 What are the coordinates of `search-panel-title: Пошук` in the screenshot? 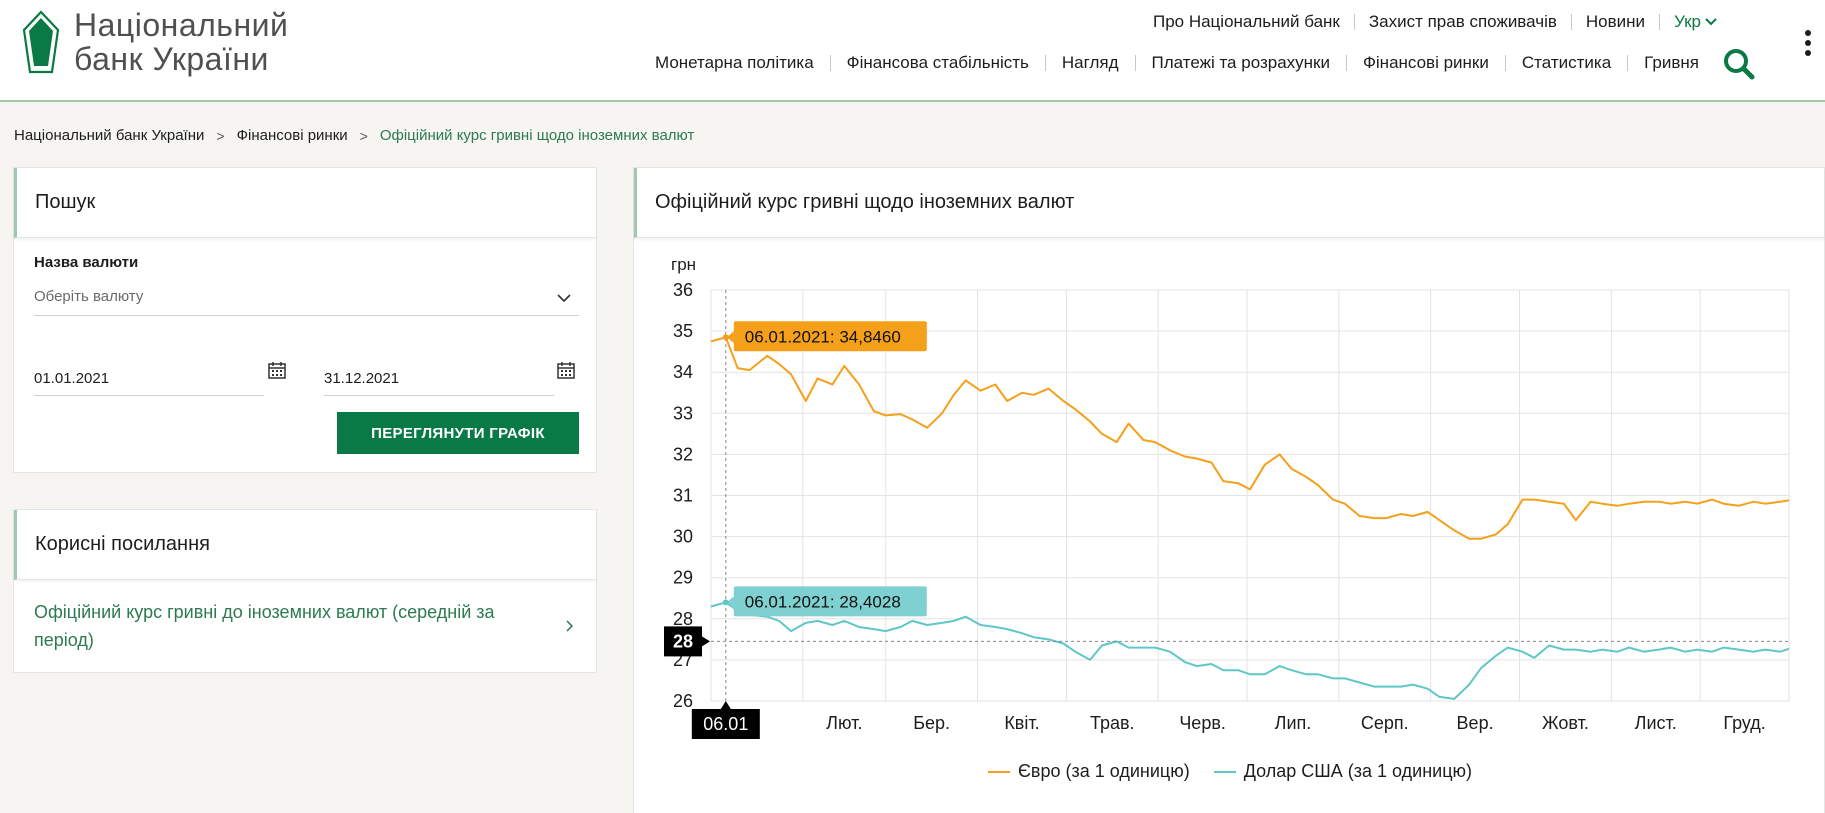 It's located at (305, 203).